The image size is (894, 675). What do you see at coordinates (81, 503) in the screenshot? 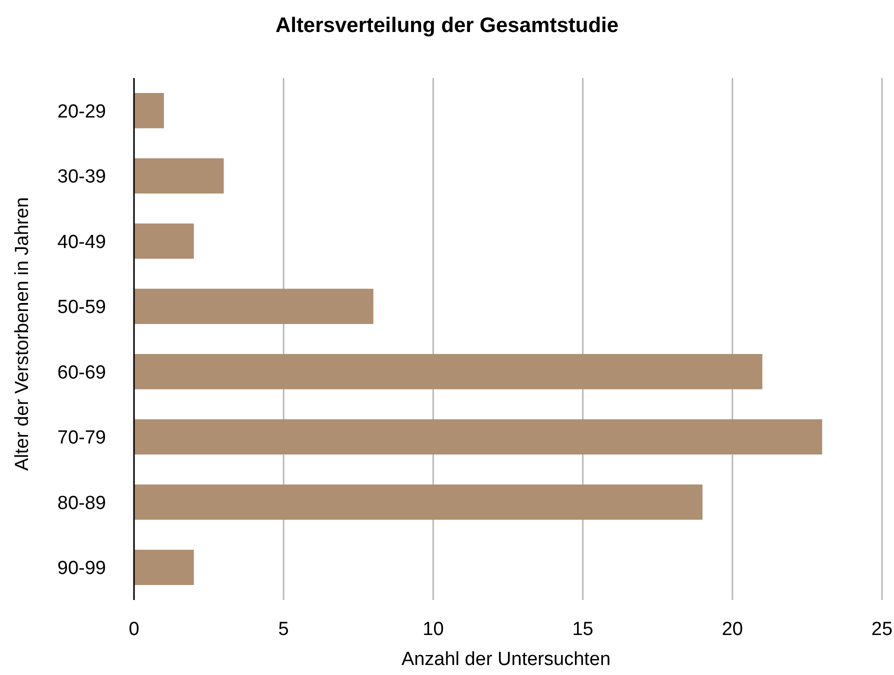
I see `y-tick-label: 80-89` at bounding box center [81, 503].